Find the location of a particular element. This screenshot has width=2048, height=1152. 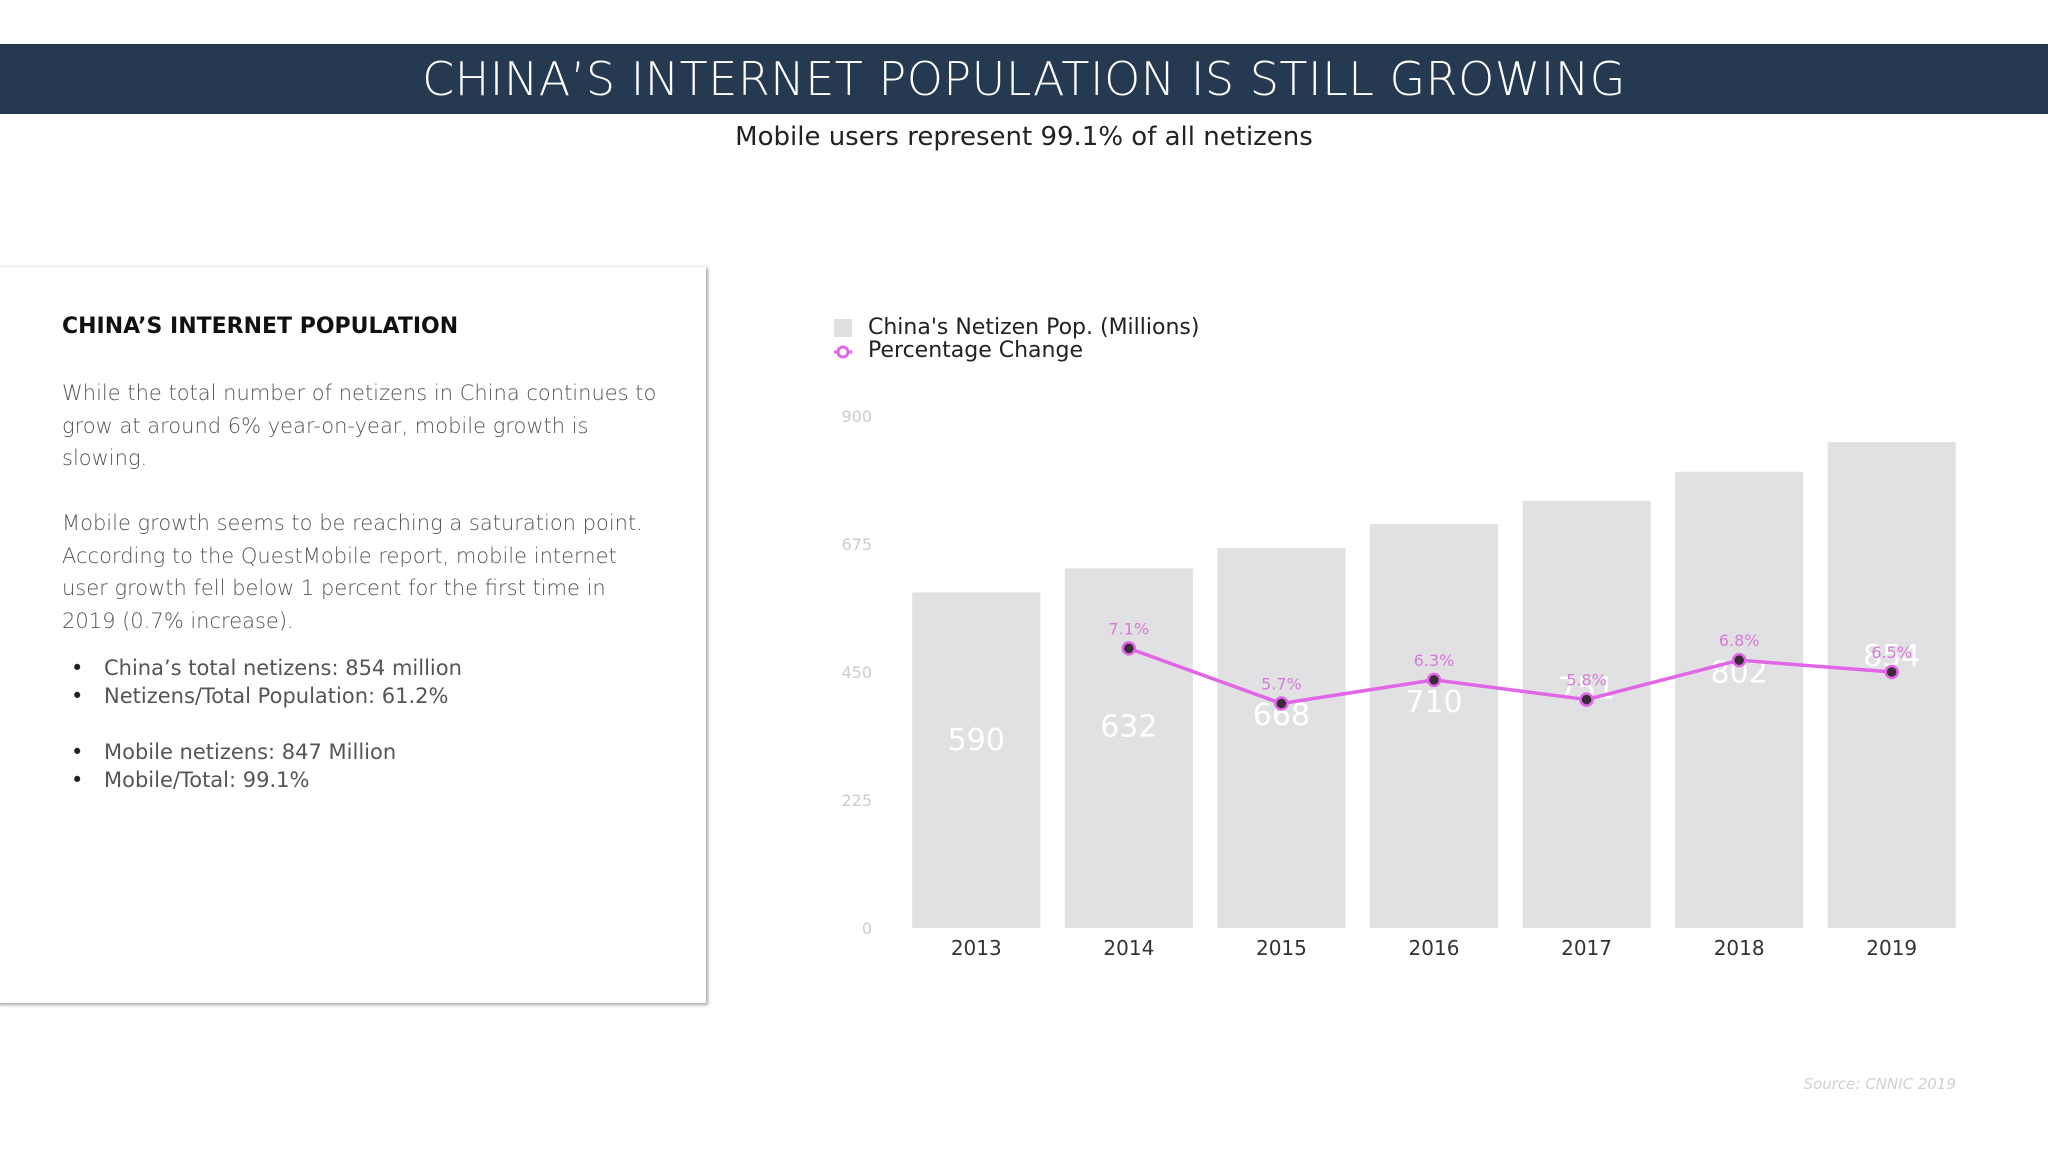

y-tick-label: 225 is located at coordinates (856, 800).